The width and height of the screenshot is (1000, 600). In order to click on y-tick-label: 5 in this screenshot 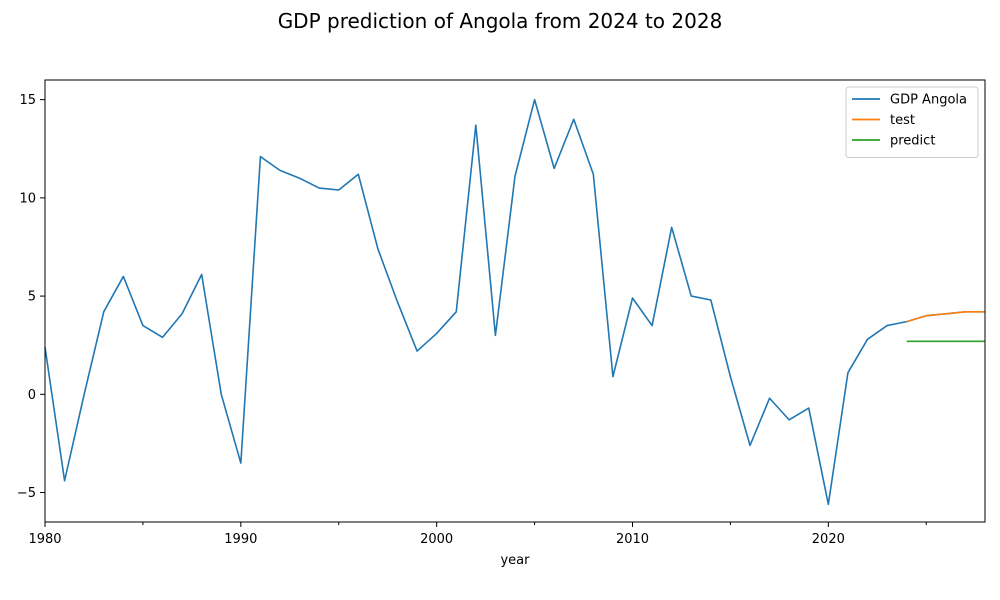, I will do `click(32, 297)`.